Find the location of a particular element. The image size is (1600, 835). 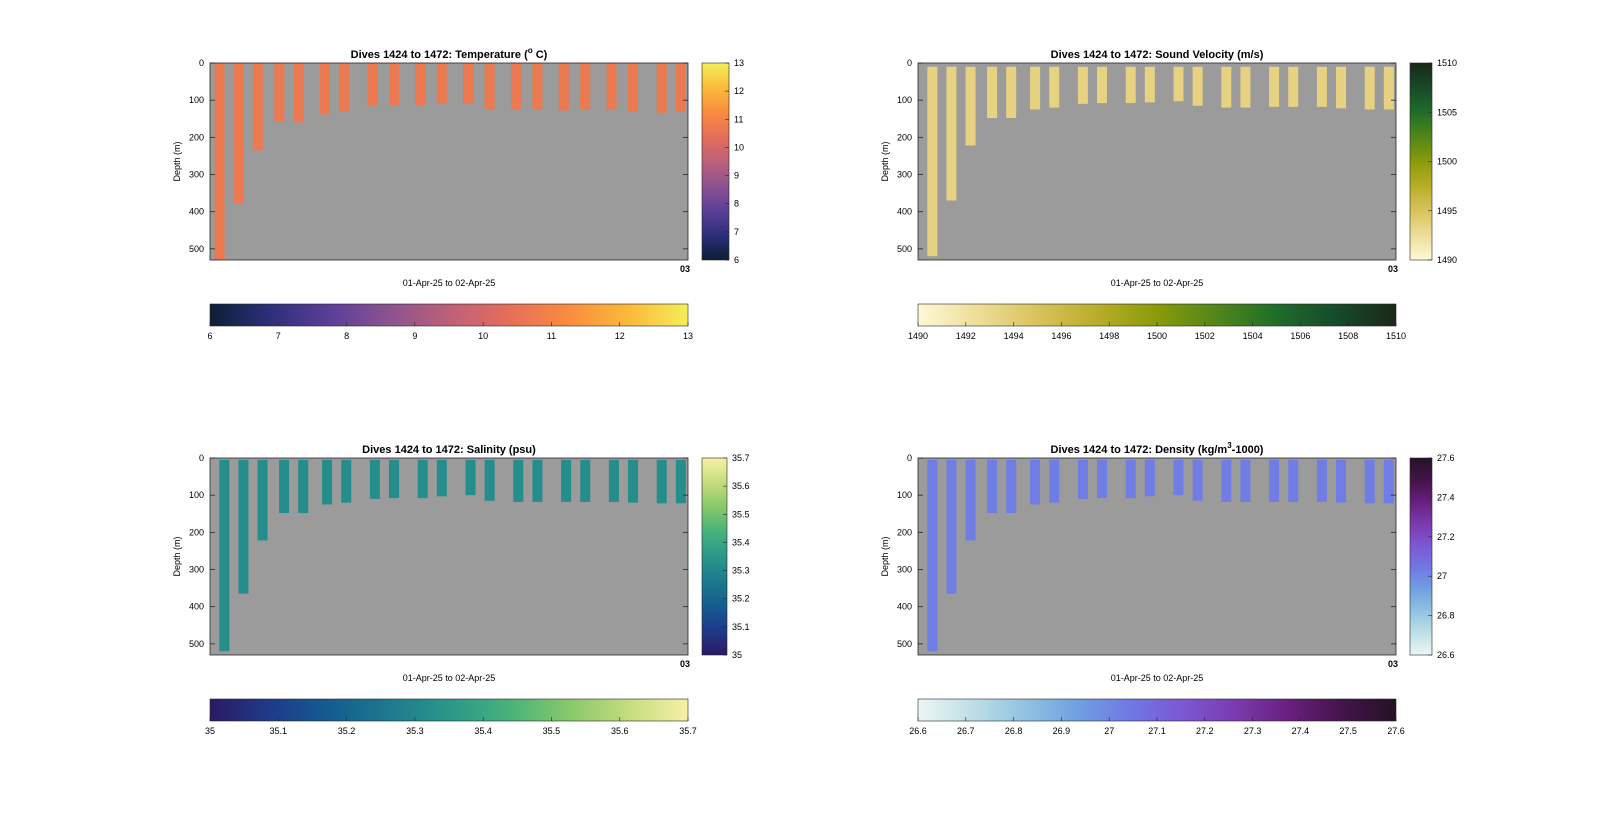

colorbar-tick-label: 1500 is located at coordinates (1447, 162).